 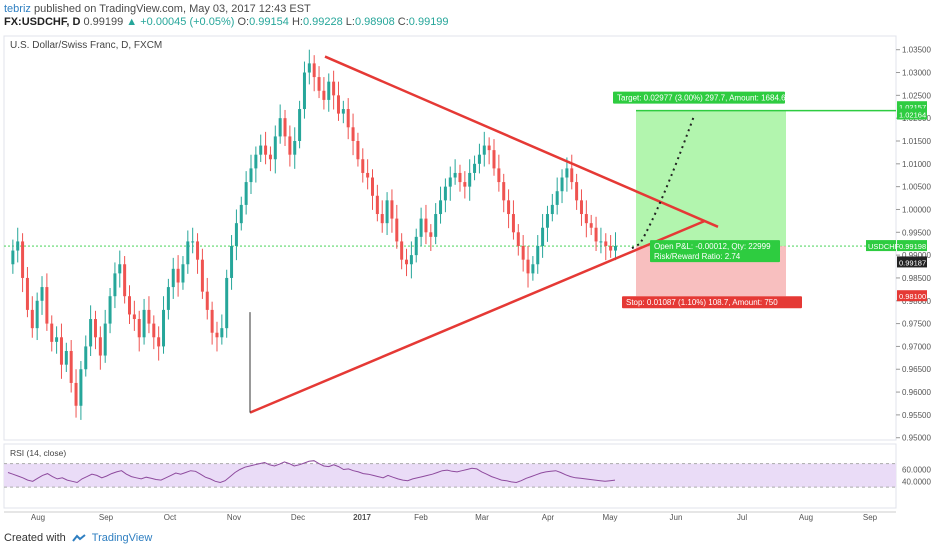 I want to click on price-tag-stop: 0.98100, so click(x=912, y=296).